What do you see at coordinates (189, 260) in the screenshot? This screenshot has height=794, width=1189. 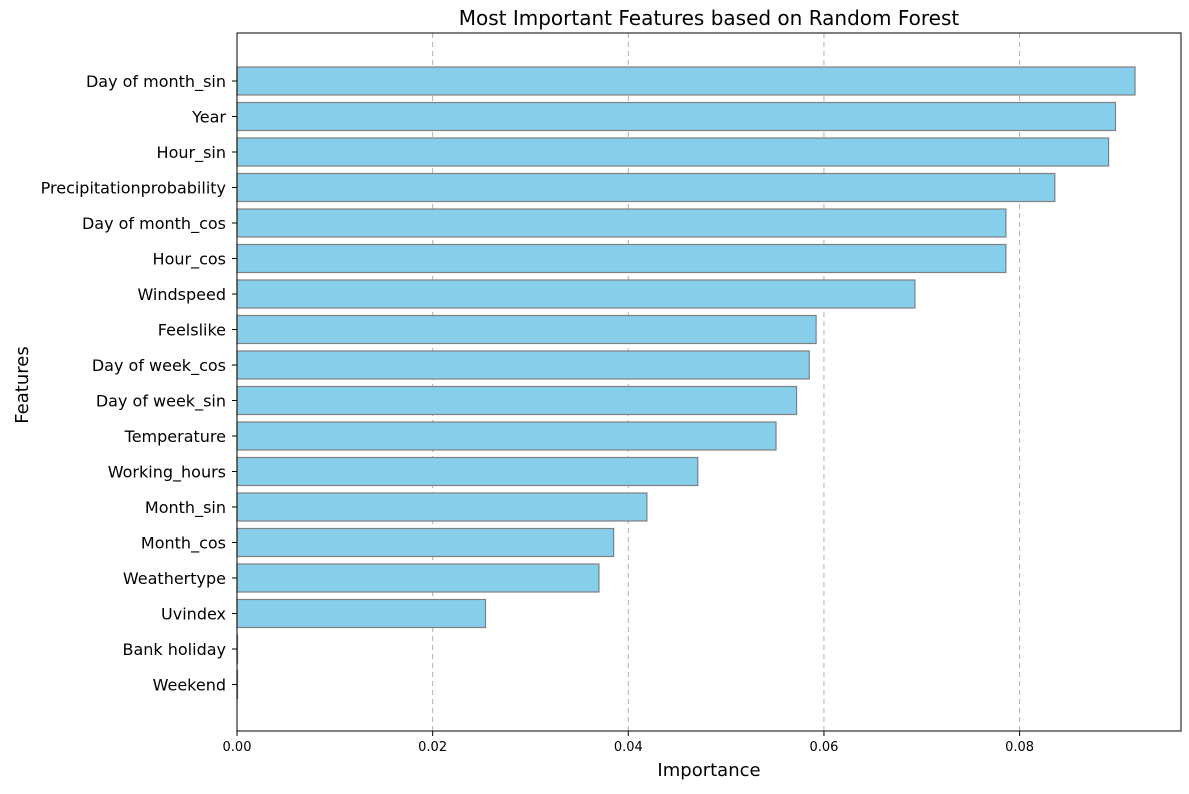 I see `y-tick-label: Hour_cos` at bounding box center [189, 260].